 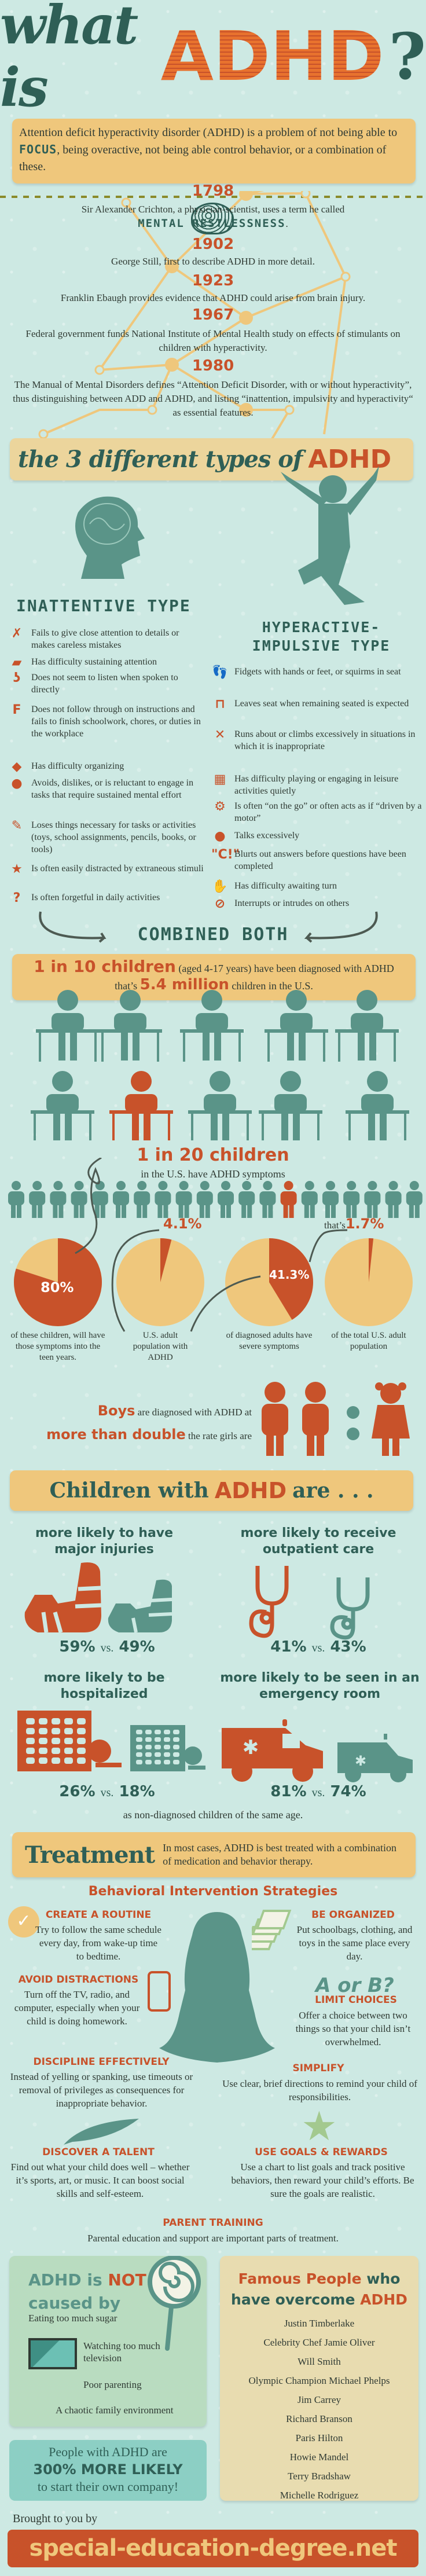 I want to click on girl-figure-icon, so click(x=391, y=1419).